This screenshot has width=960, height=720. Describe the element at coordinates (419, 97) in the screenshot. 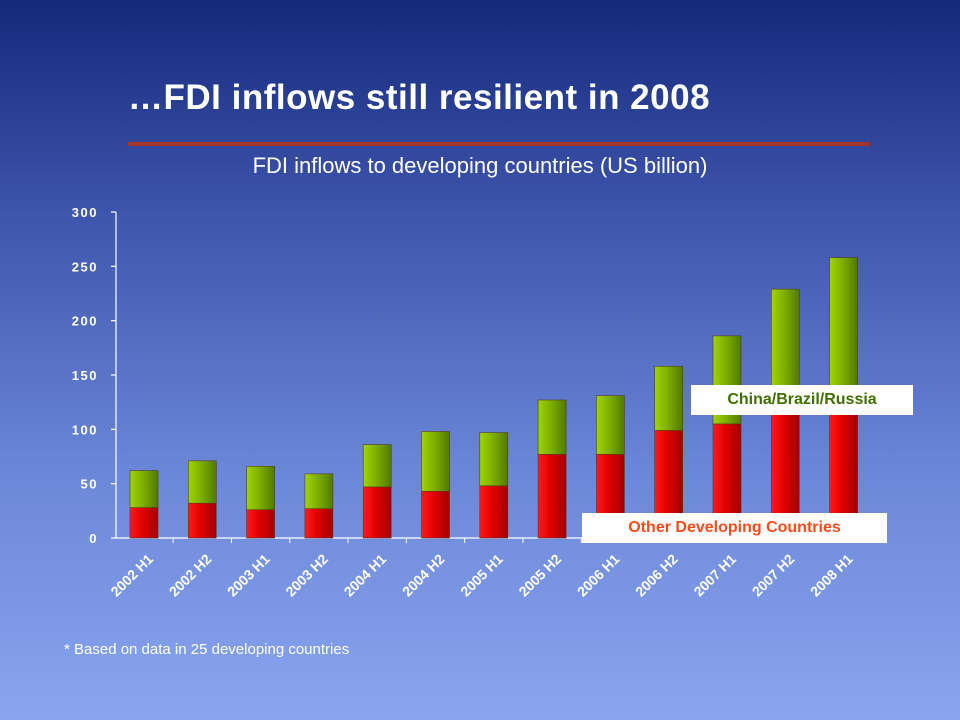

I see `slide-title: …FDI inflows still resilient in 2008` at that location.